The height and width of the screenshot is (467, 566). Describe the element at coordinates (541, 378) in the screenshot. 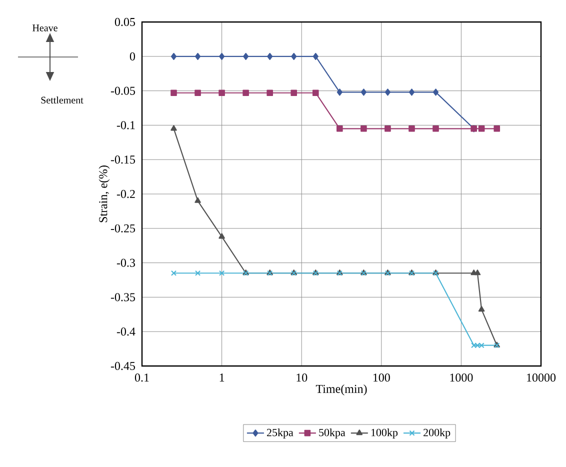

I see `x-tick-label: 10000` at that location.